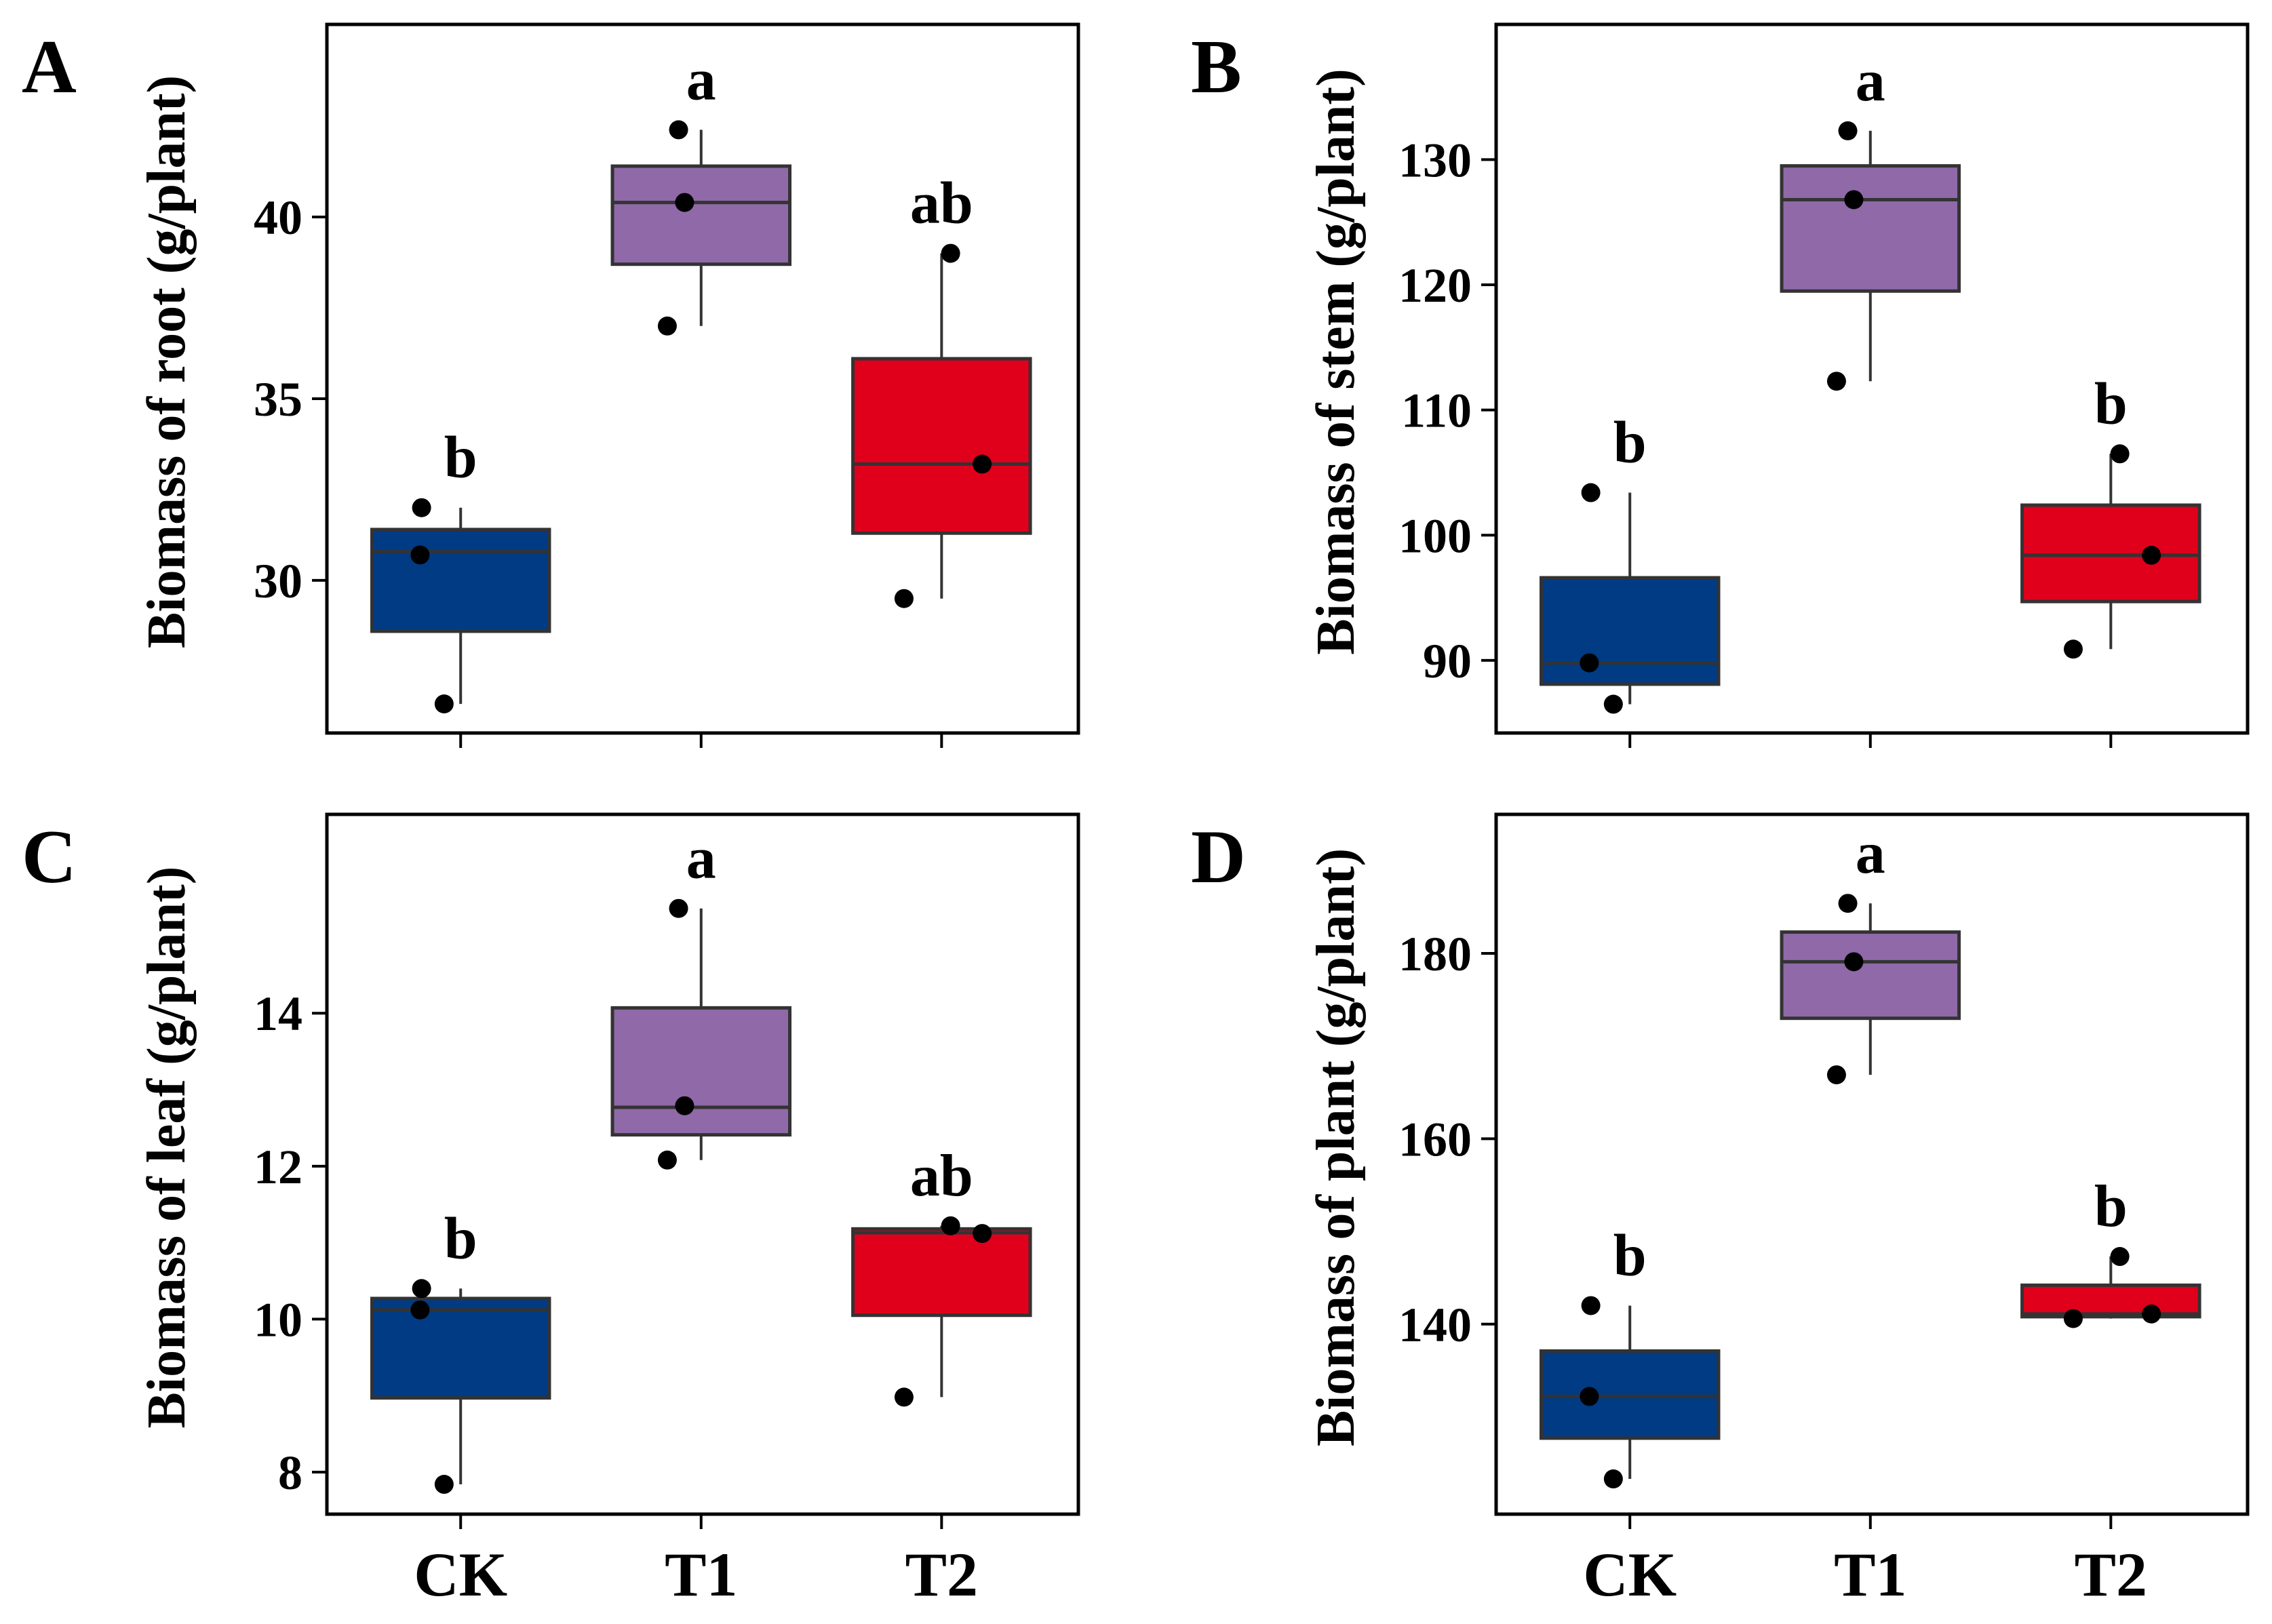 This screenshot has height=1624, width=2272. I want to click on y-tick-label: 12, so click(278, 1167).